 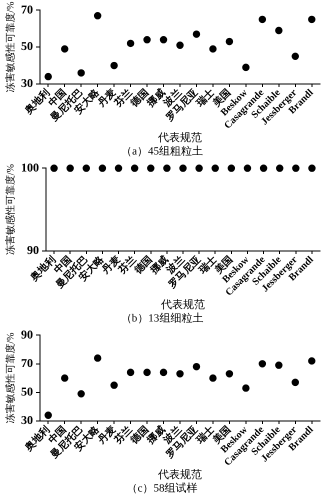 I want to click on text: （a）45组粗粒土, so click(x=162, y=151).